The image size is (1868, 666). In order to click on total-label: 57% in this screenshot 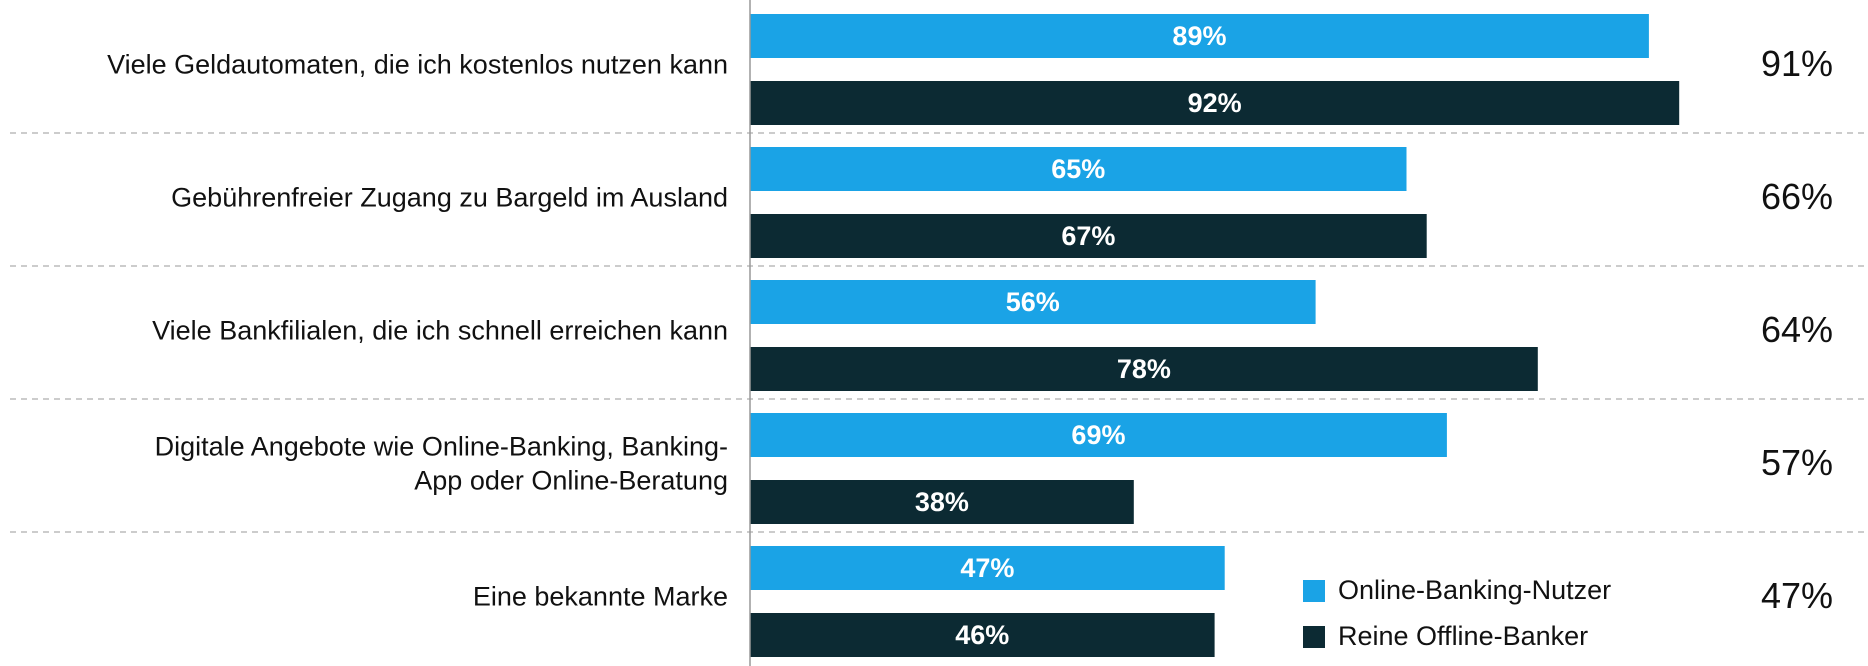, I will do `click(1797, 462)`.